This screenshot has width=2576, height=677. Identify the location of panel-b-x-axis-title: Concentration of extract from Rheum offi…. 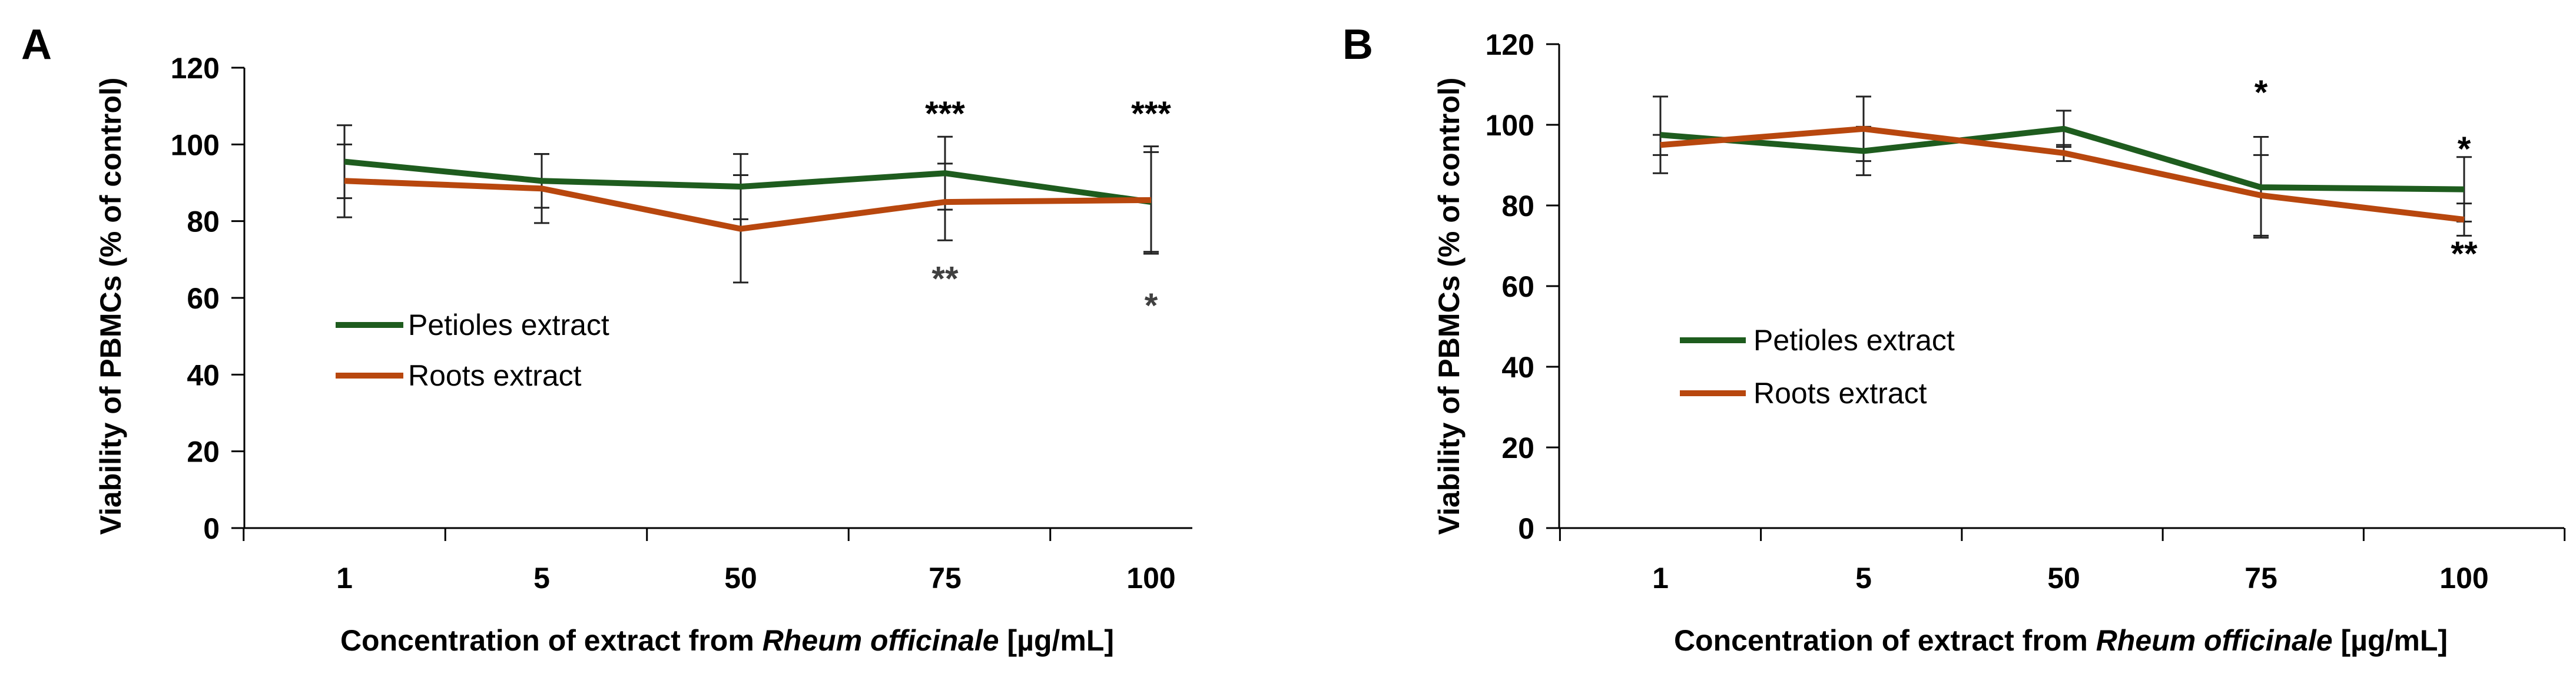
(2061, 640).